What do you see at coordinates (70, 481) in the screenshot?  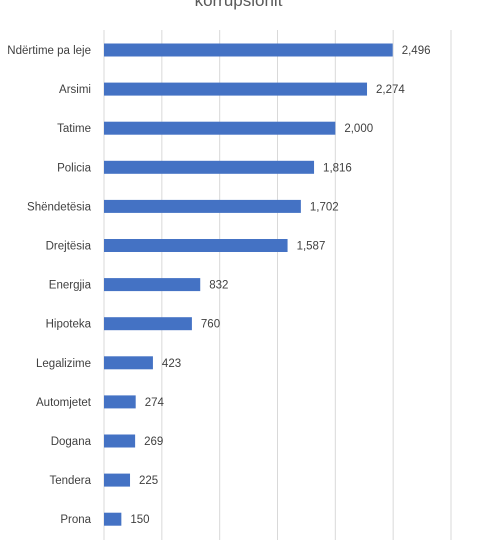 I see `category-label: Tendera` at bounding box center [70, 481].